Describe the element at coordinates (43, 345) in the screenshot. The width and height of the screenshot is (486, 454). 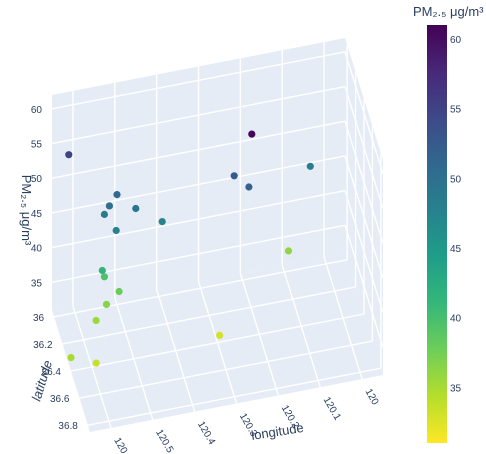
I see `y-tick-label: 36.2` at that location.